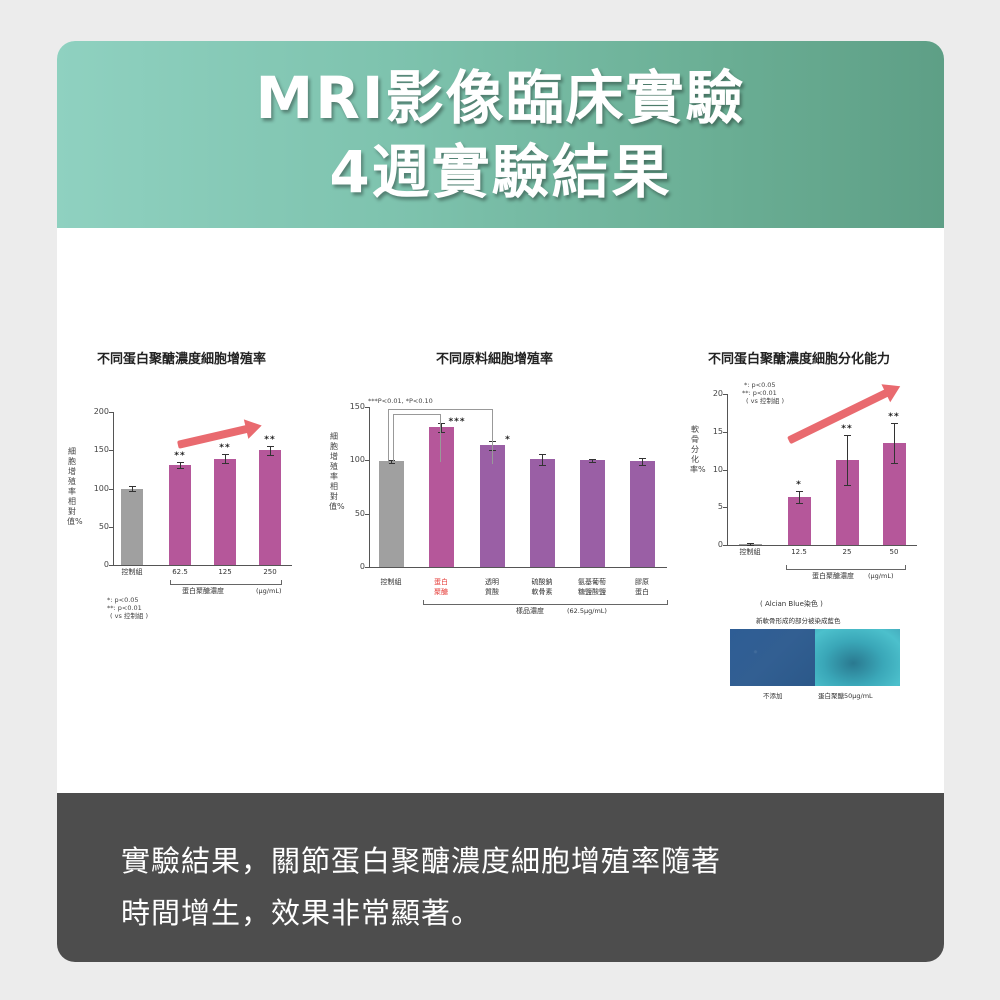 This screenshot has width=1000, height=1000. What do you see at coordinates (720, 507) in the screenshot?
I see `y-tick-label: 5` at bounding box center [720, 507].